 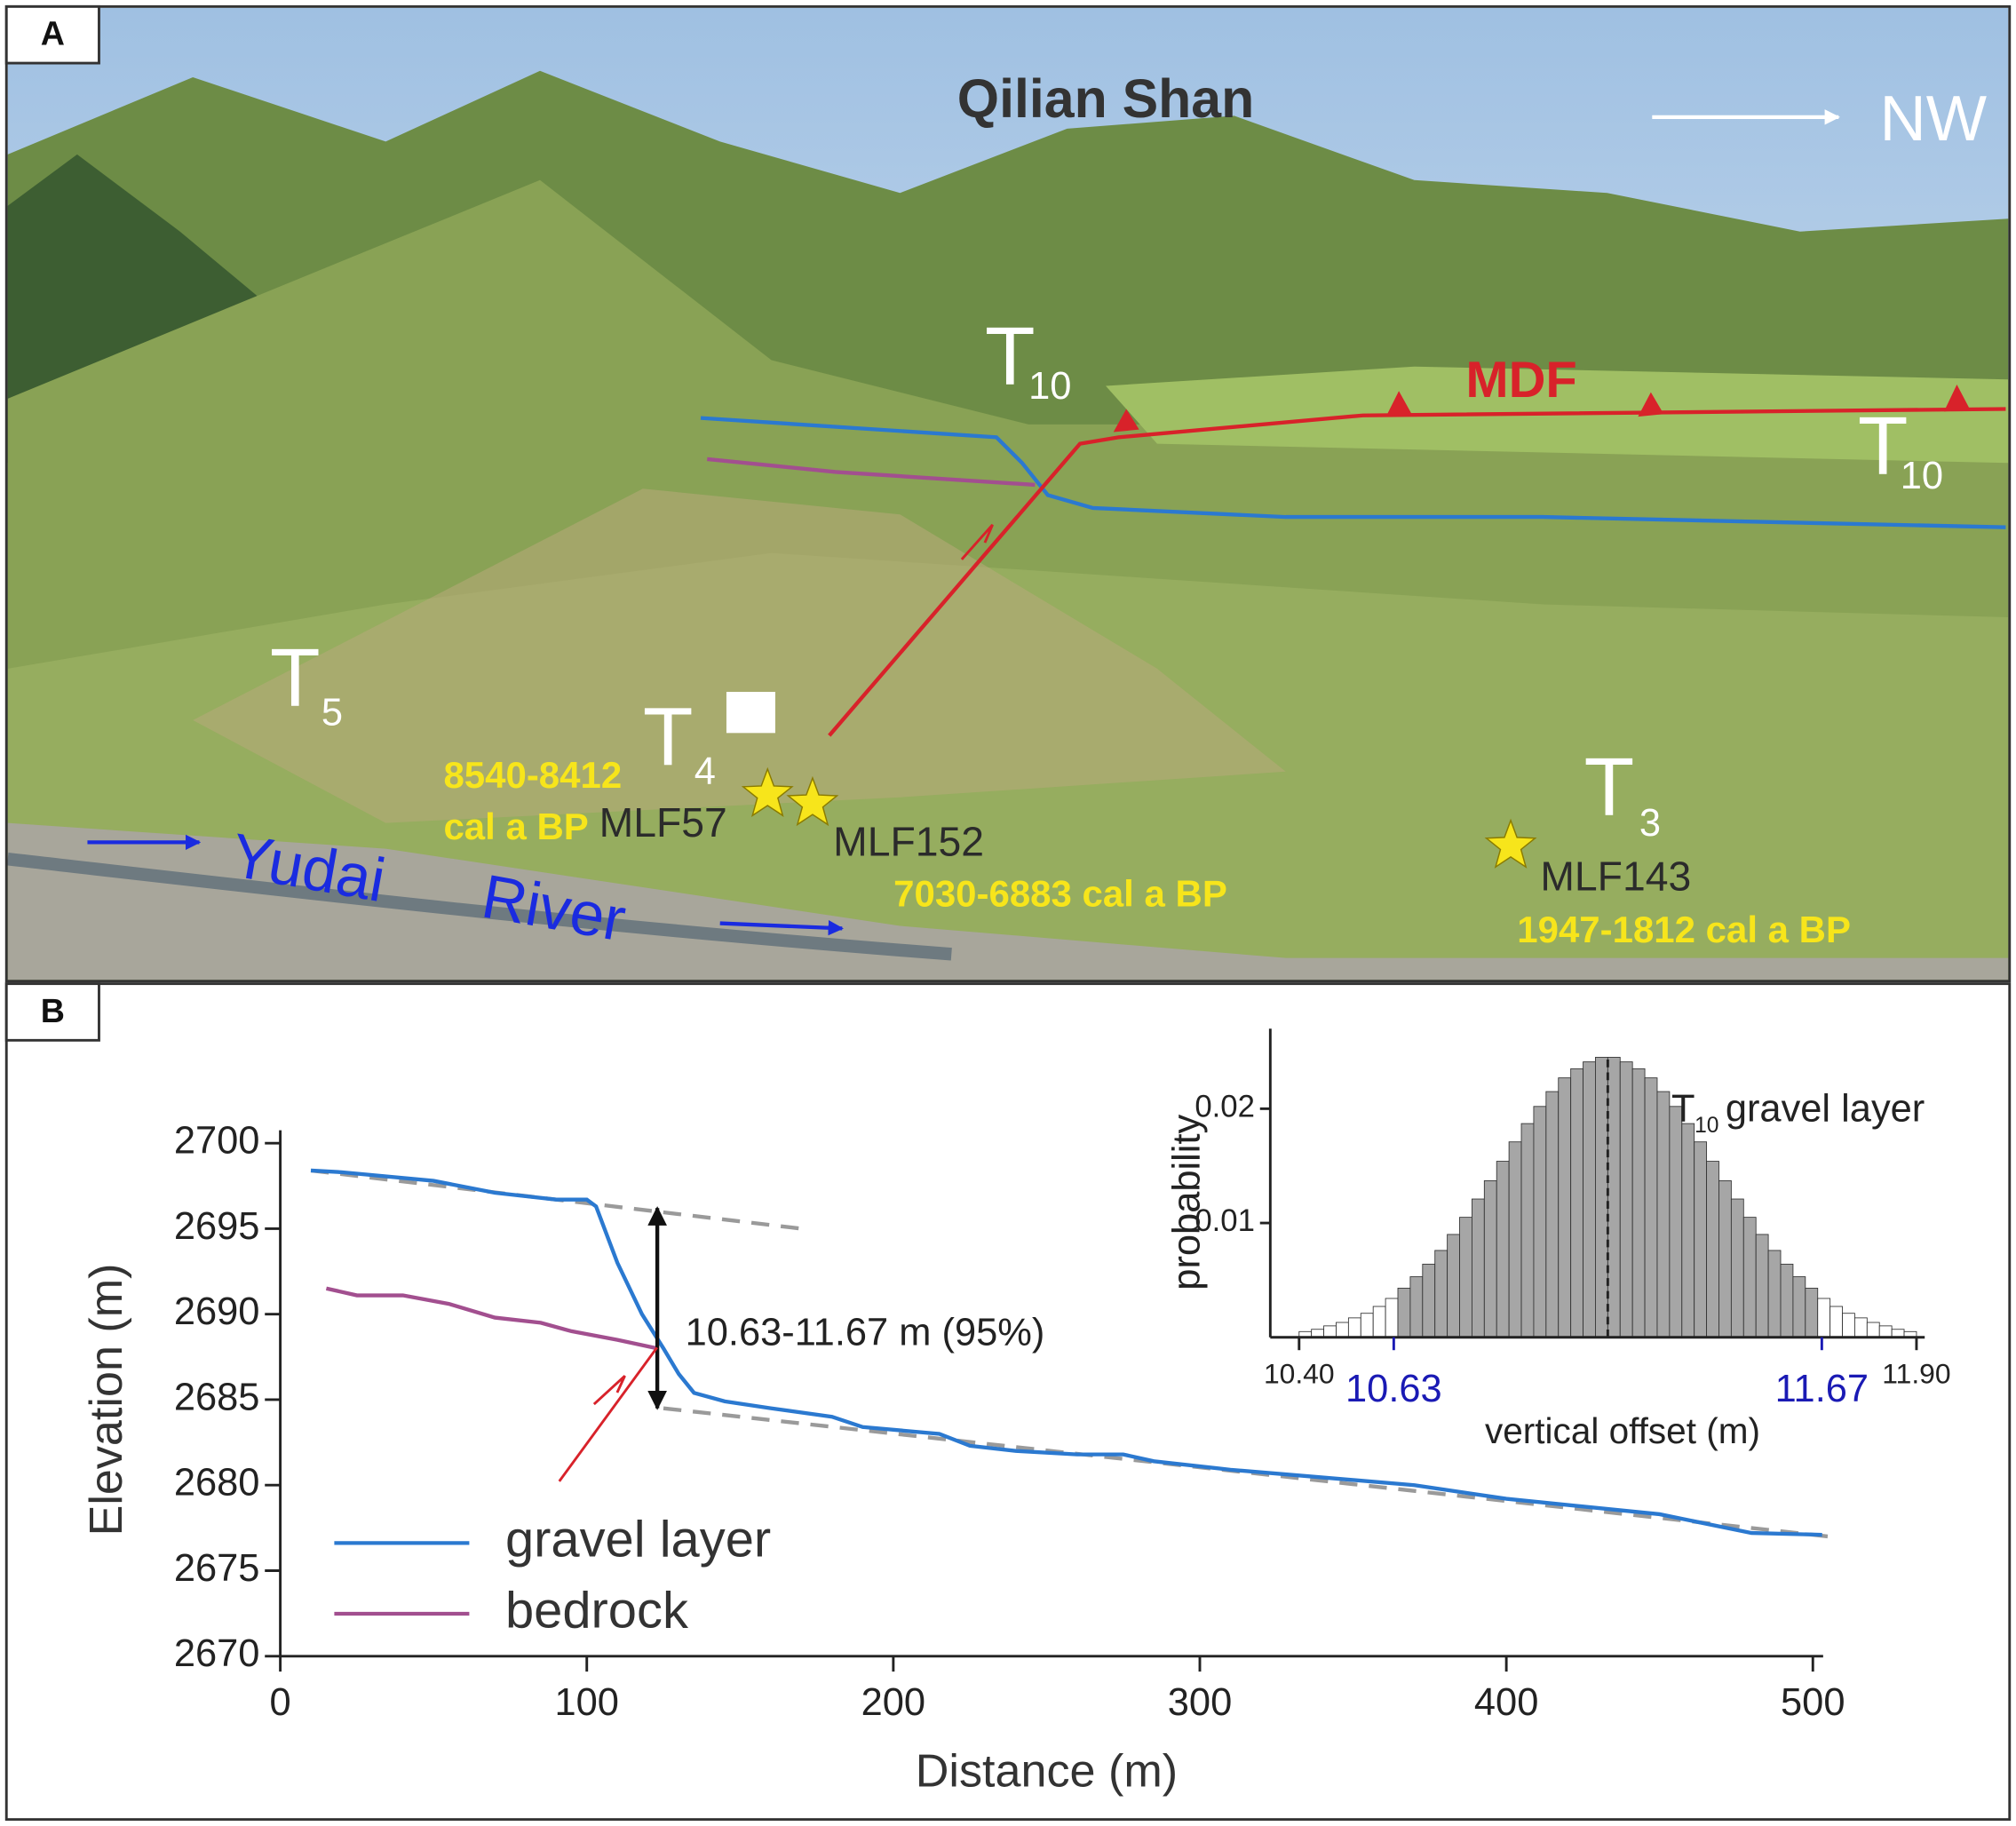 I want to click on eroded-slope, so click(x=739, y=655).